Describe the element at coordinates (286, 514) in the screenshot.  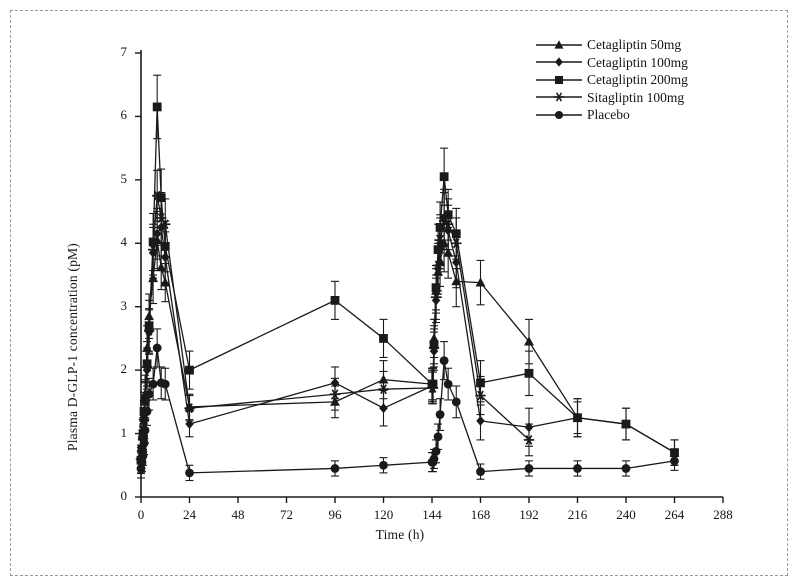
I see `x-axis-tick-label: 72` at that location.